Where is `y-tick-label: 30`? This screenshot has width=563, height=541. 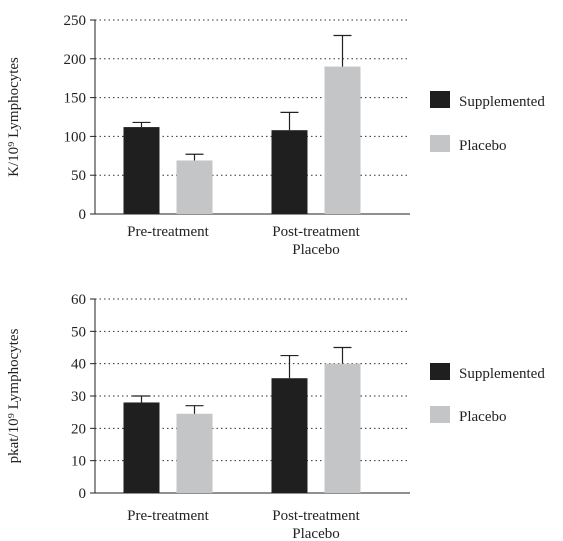 y-tick-label: 30 is located at coordinates (78, 397).